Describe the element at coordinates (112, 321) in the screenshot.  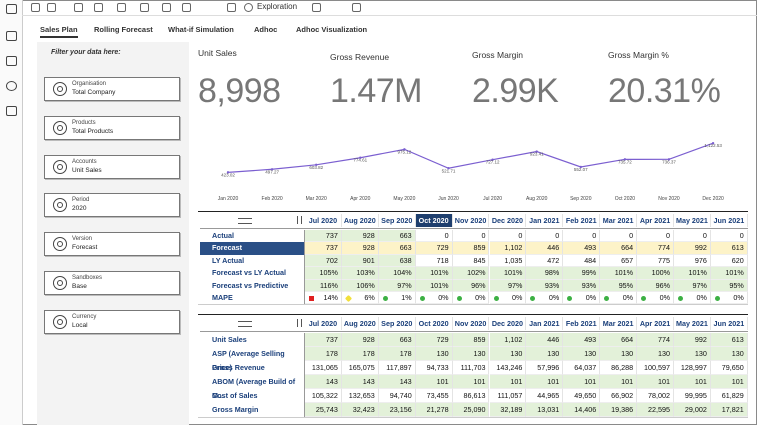
I see `filter-box: Currency Local` at that location.